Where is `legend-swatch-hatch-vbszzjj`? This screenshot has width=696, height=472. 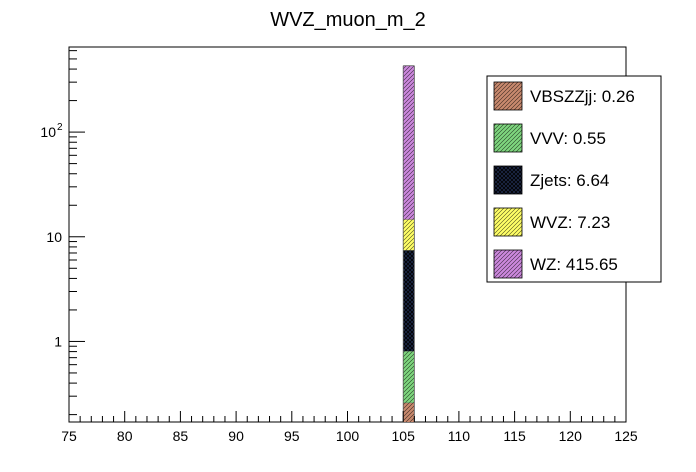
legend-swatch-hatch-vbszzjj is located at coordinates (508, 96).